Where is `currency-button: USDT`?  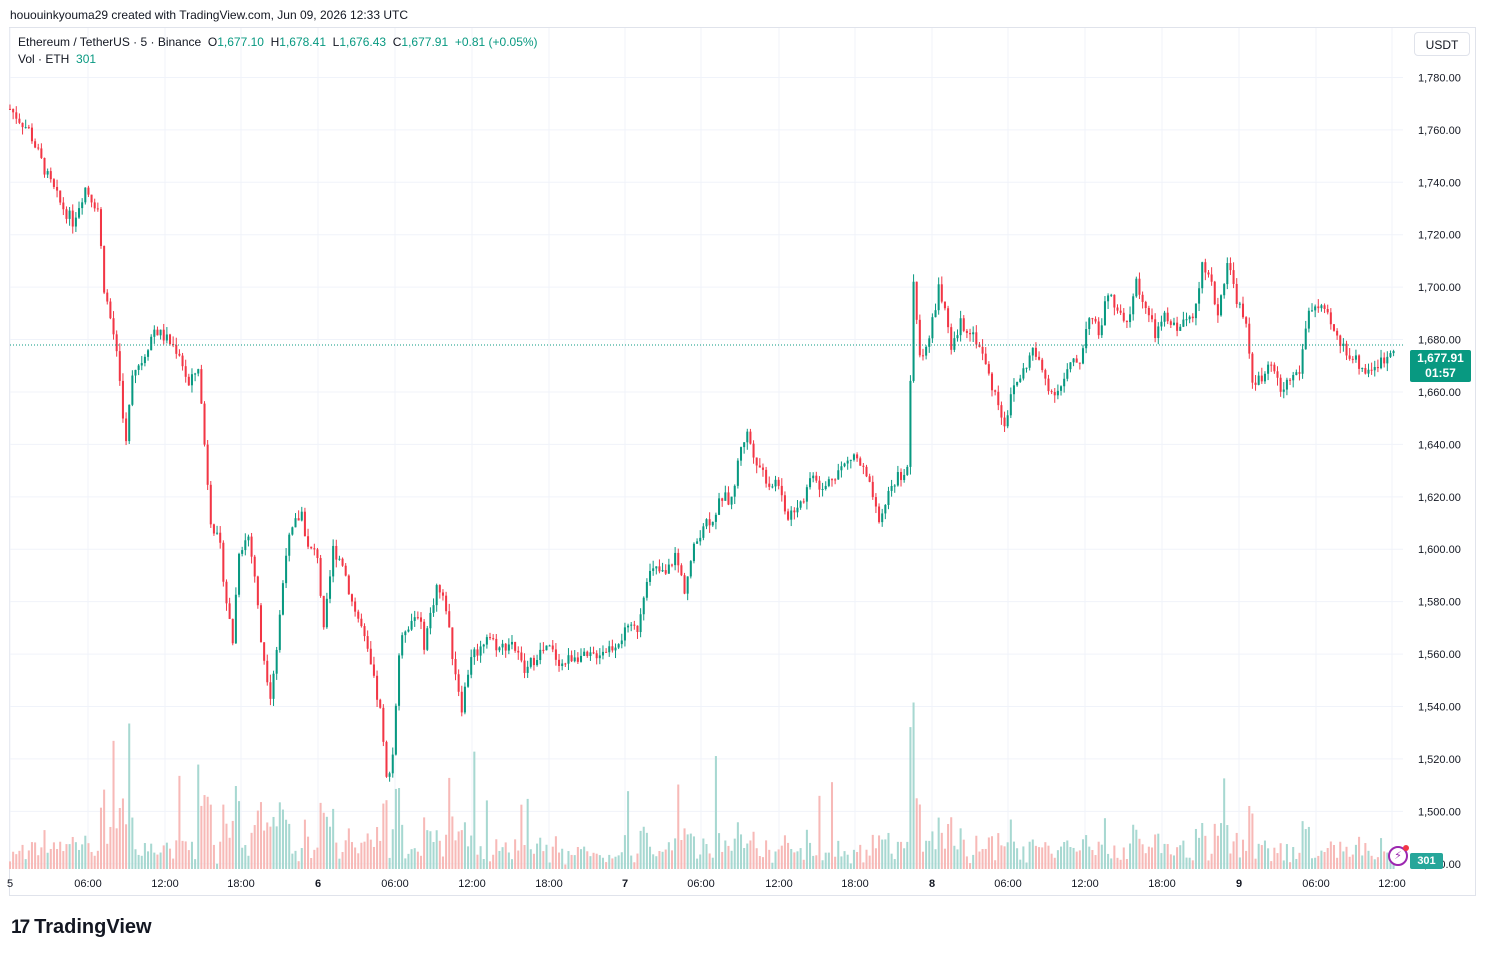 currency-button: USDT is located at coordinates (1442, 44).